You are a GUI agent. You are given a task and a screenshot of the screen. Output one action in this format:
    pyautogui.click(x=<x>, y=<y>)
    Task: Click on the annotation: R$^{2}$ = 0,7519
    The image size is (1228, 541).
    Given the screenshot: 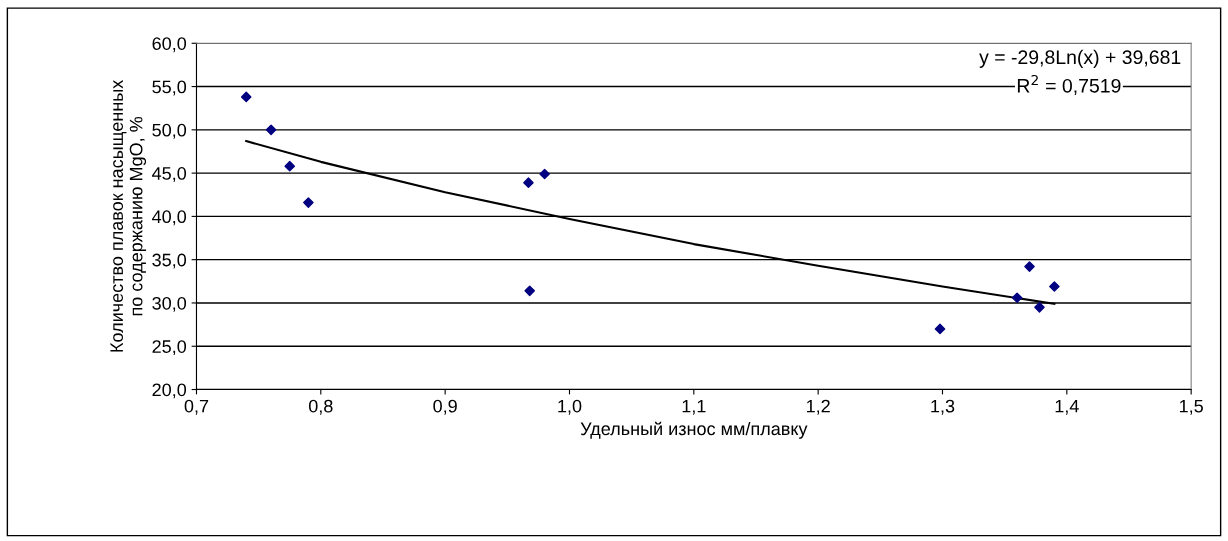 What is the action you would take?
    pyautogui.click(x=1069, y=84)
    